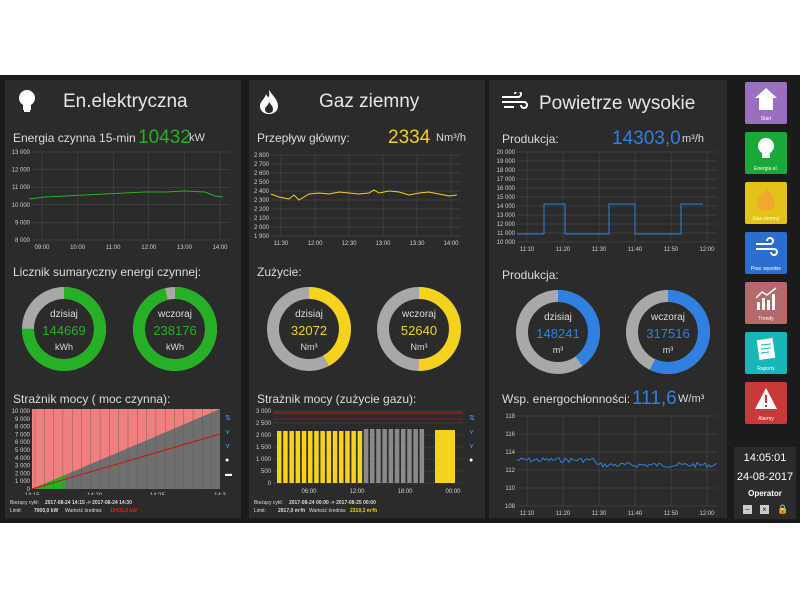 The height and width of the screenshot is (600, 800). Describe the element at coordinates (506, 153) in the screenshot. I see `air-trend-ytick: 20 000` at that location.